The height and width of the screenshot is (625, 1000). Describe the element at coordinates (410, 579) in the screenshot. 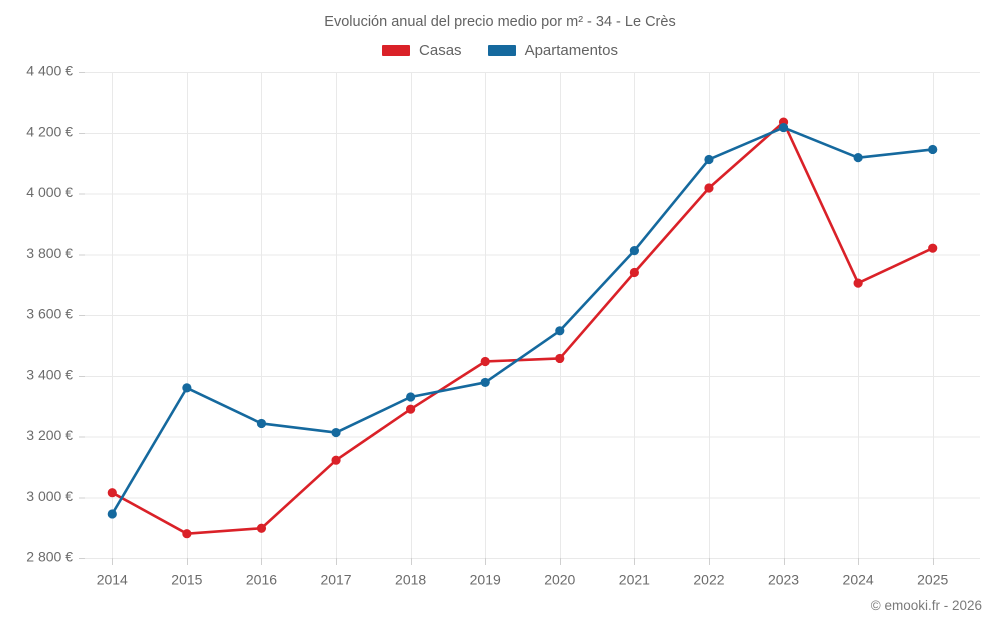

I see `x-axis-tick-label: 2018` at that location.